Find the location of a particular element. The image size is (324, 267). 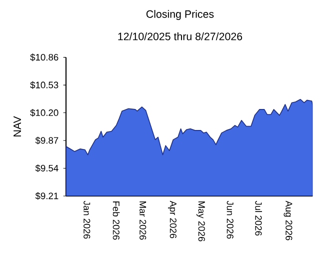

y-tick-label: $10.86 is located at coordinates (44, 58).